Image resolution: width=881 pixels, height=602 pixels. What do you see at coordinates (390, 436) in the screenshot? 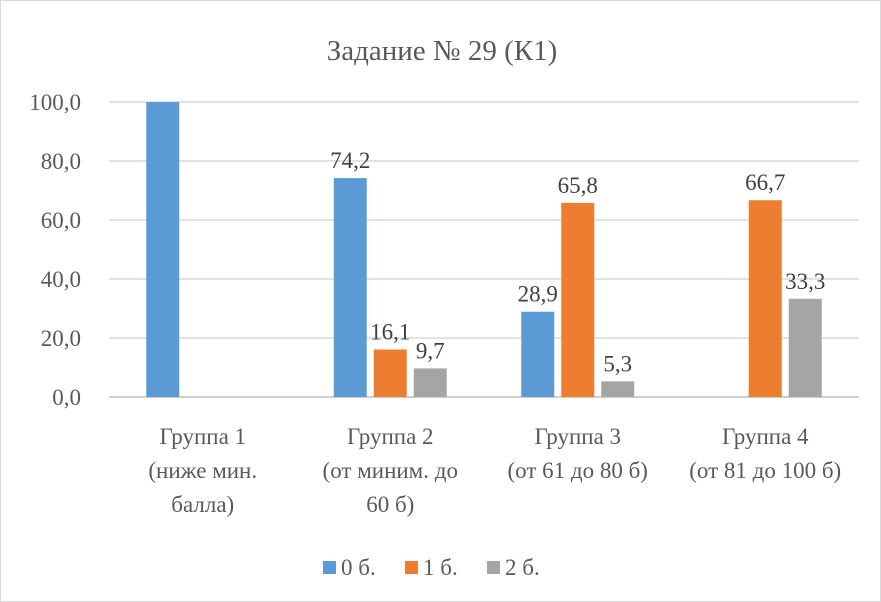
I see `x-tick-label: Группа 2` at bounding box center [390, 436].